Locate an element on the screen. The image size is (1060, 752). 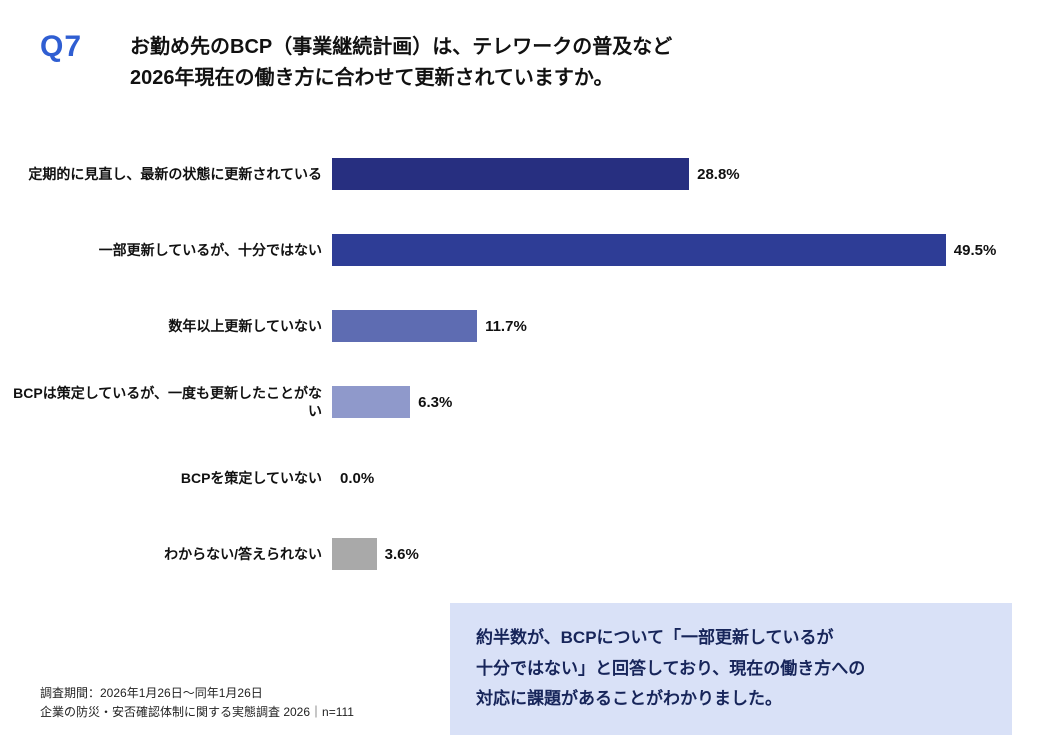
bar-row: 定期的に見直し、最新の状態に更新されている 28.8% is located at coordinates (530, 174).